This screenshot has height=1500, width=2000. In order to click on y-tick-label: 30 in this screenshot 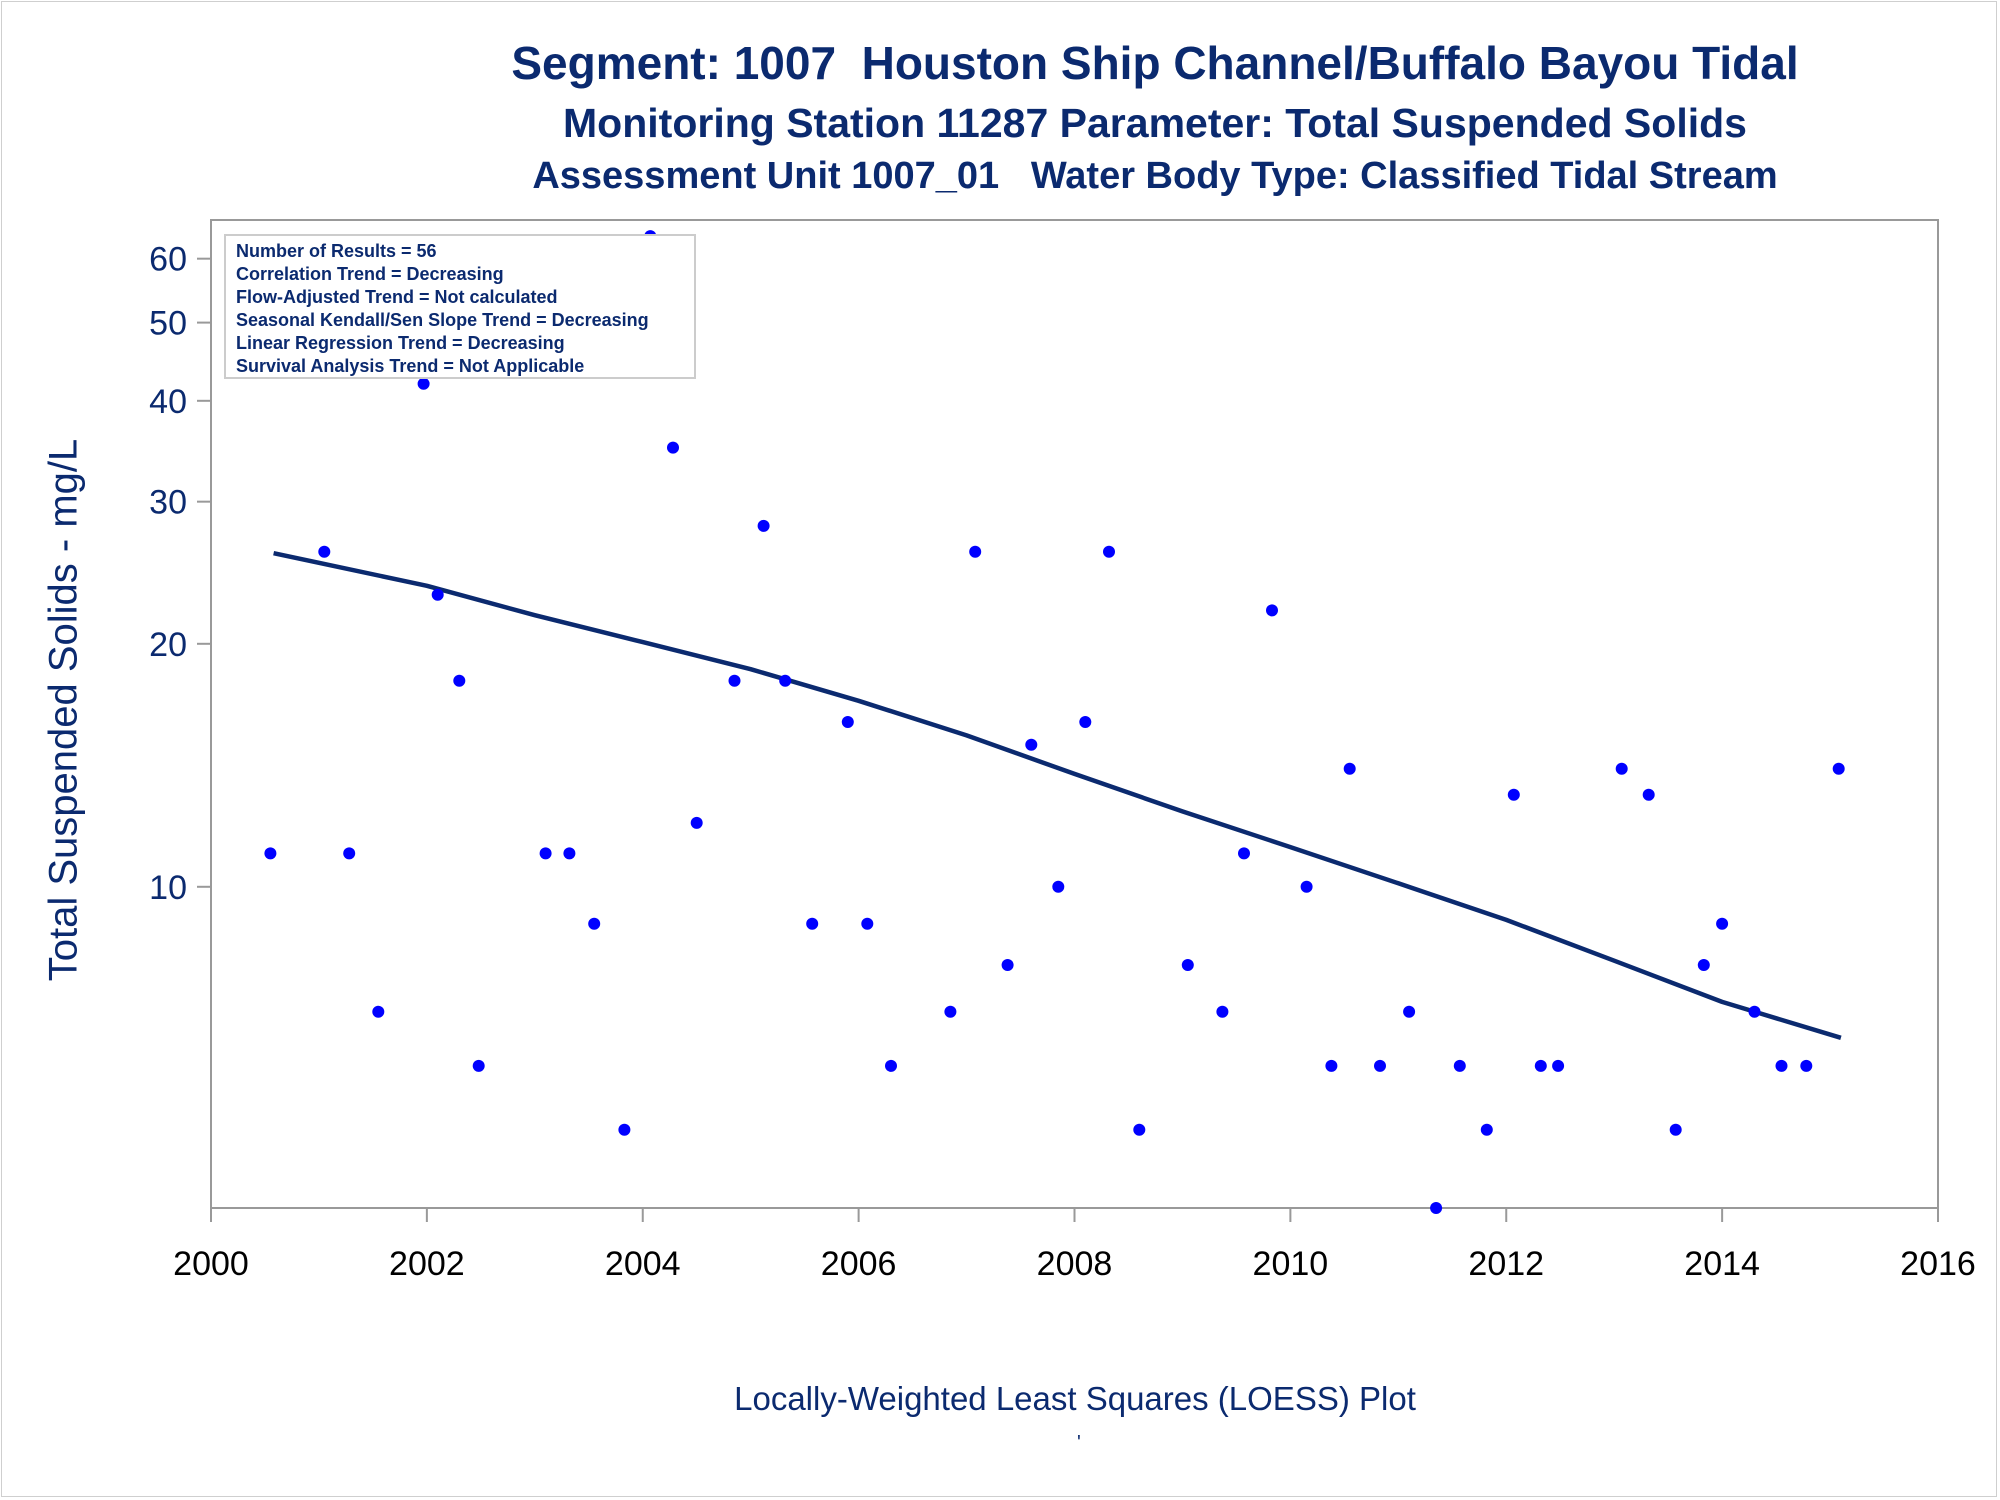, I will do `click(168, 503)`.